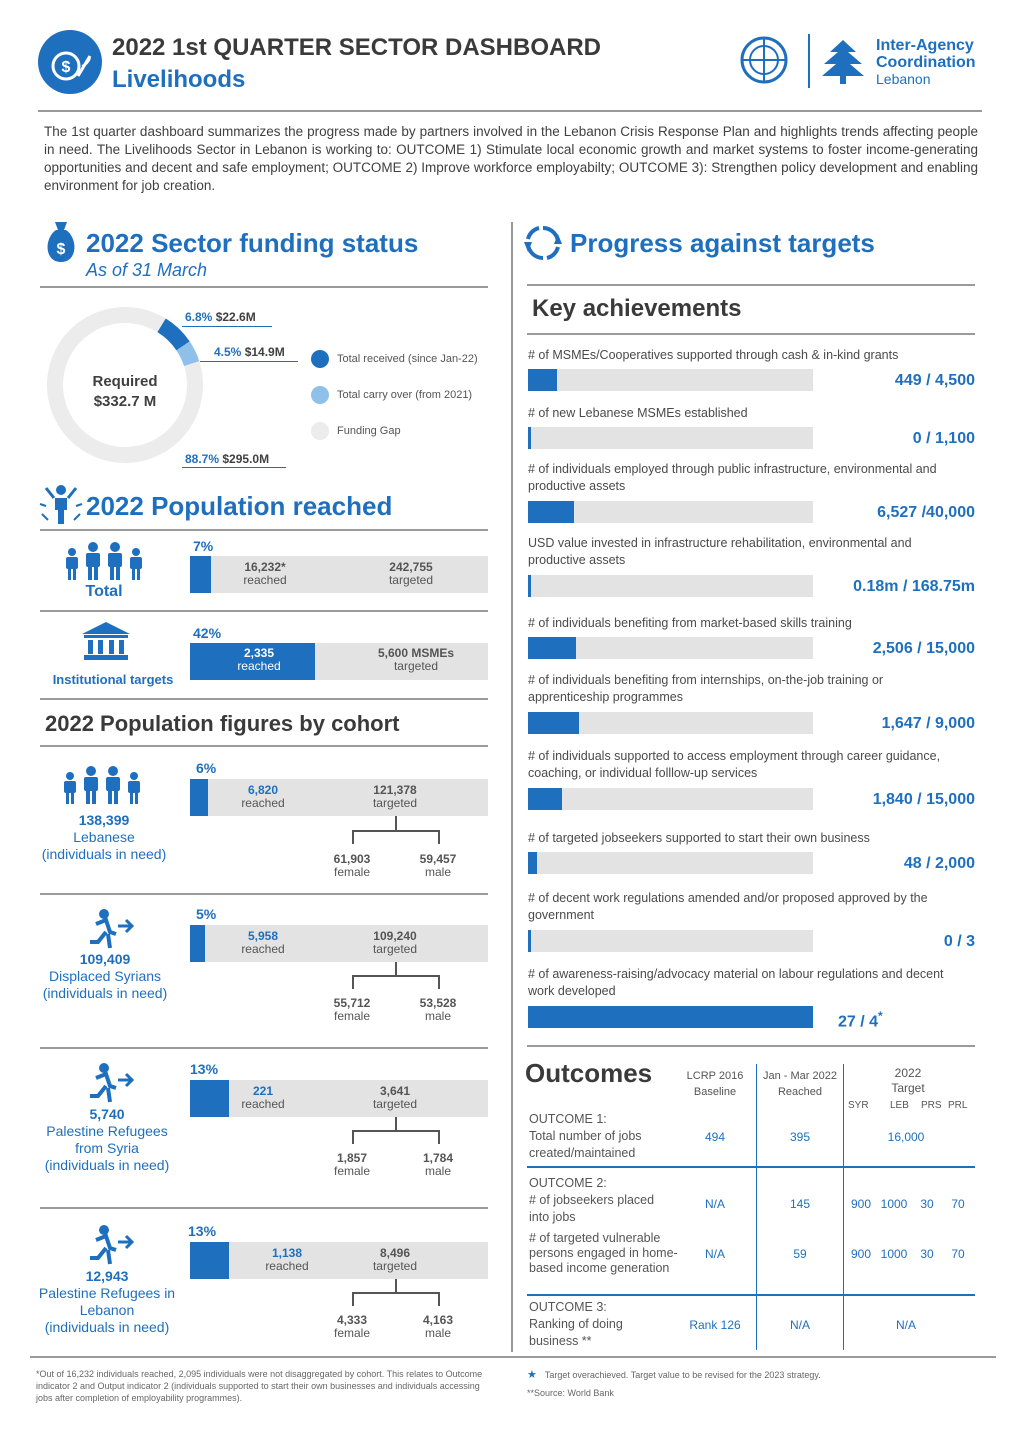 This screenshot has height=1449, width=1024. Describe the element at coordinates (264, 287) in the screenshot. I see `funding-divider` at that location.